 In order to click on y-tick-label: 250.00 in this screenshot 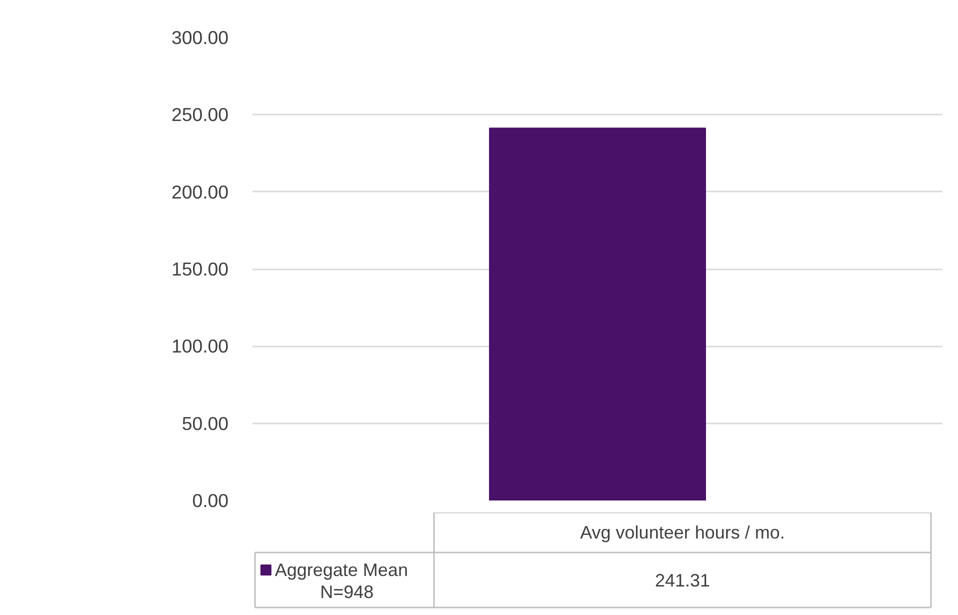, I will do `click(199, 115)`.